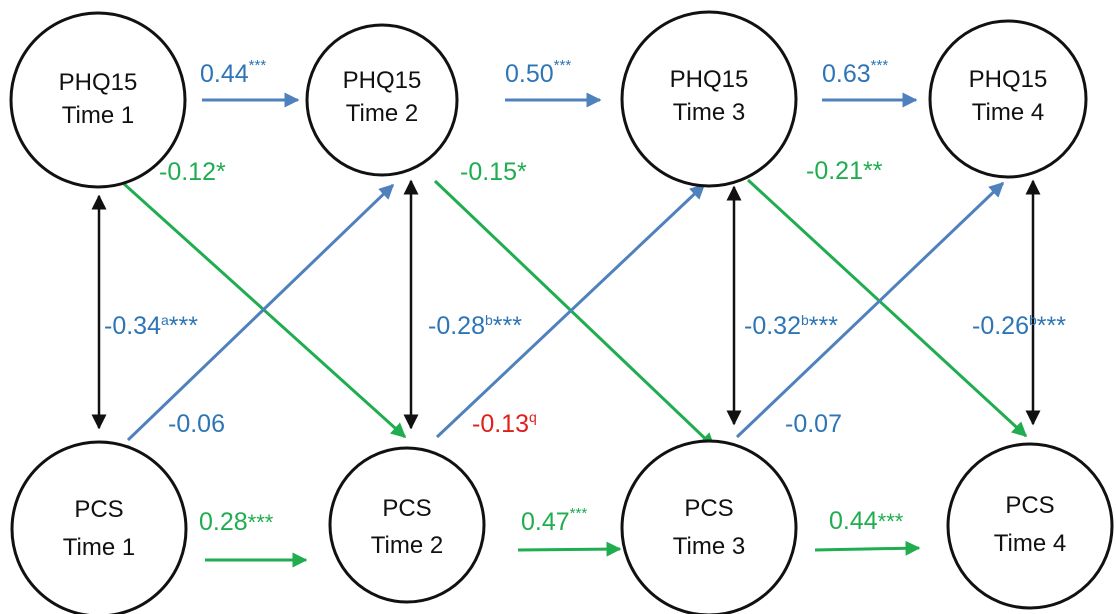 The image size is (1116, 614). What do you see at coordinates (866, 521) in the screenshot?
I see `path-label-pcs-t3-t4: 0.44***` at bounding box center [866, 521].